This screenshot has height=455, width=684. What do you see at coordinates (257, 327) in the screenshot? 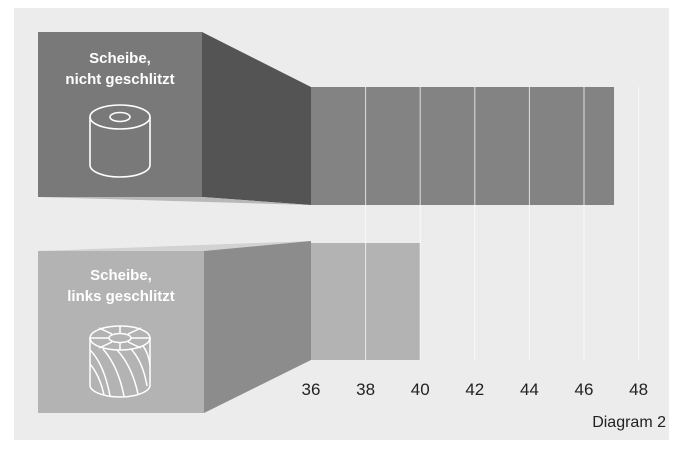
I see `box2-wedge` at bounding box center [257, 327].